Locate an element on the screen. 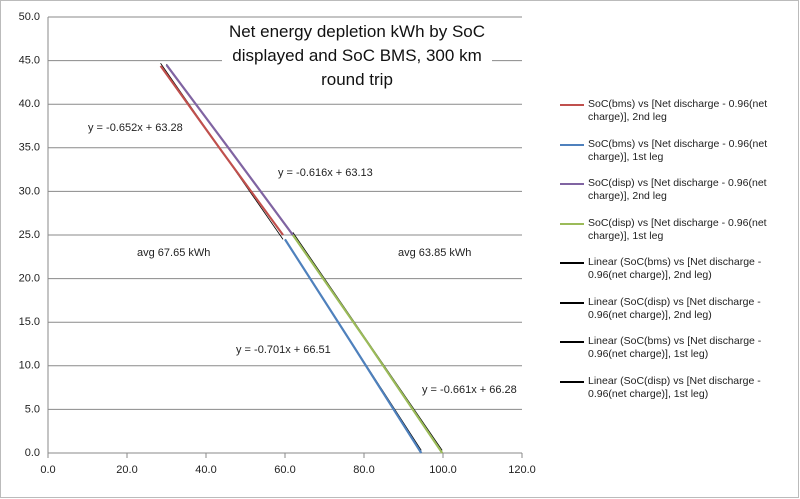  y-tick-label: 10.0 is located at coordinates (29, 366).